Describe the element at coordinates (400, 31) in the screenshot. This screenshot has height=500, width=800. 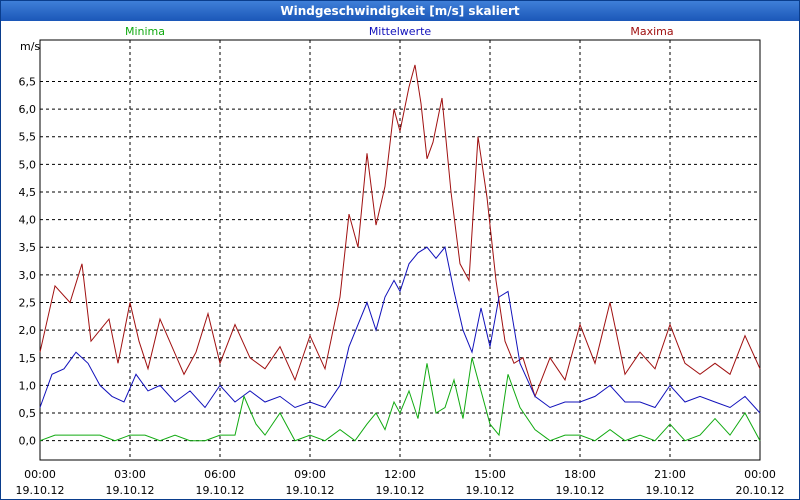
I see `legend-mittelwerte: Mittelwerte` at that location.